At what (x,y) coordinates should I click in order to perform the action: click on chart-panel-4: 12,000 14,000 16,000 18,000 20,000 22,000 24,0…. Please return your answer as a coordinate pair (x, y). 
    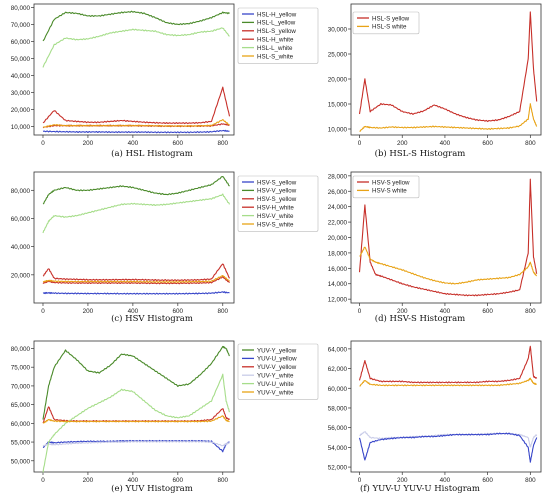
    Looking at the image, I should click on (435, 247).